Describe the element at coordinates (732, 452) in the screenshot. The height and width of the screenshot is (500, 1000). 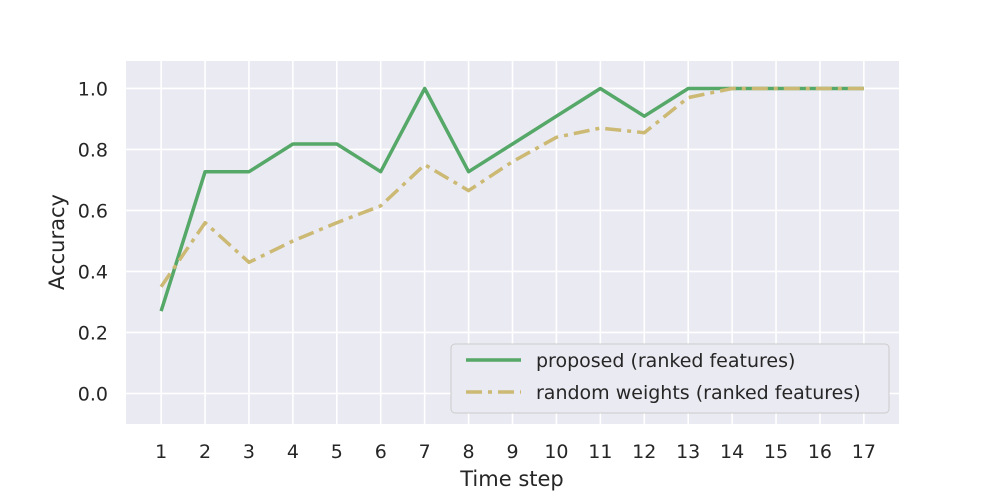
I see `x-tick-label: 14` at that location.